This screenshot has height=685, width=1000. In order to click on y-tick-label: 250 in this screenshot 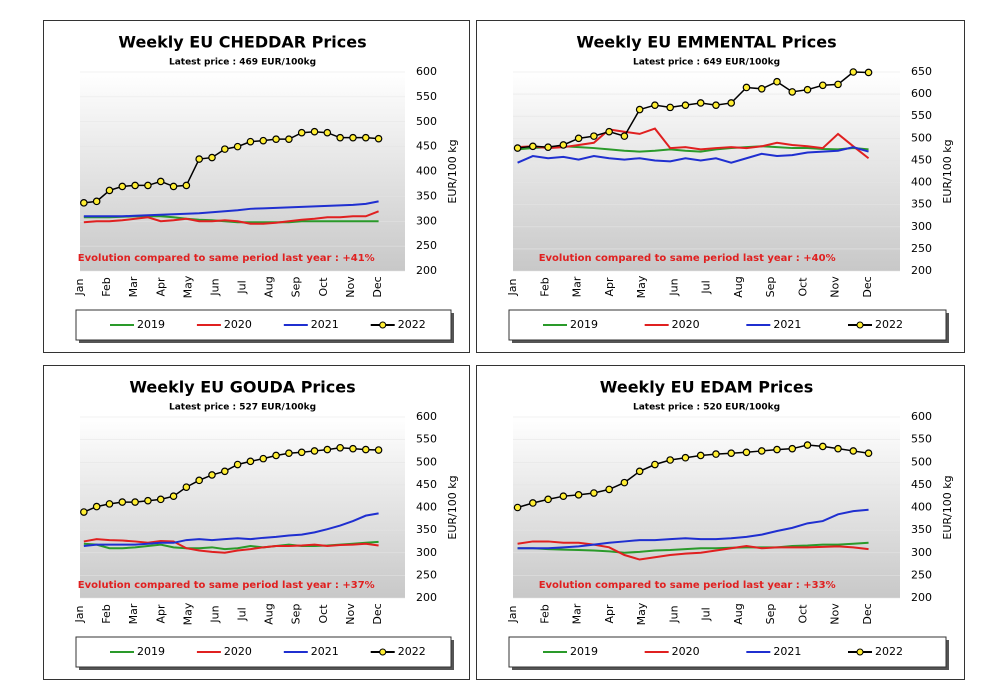, I will do `click(921, 248)`.